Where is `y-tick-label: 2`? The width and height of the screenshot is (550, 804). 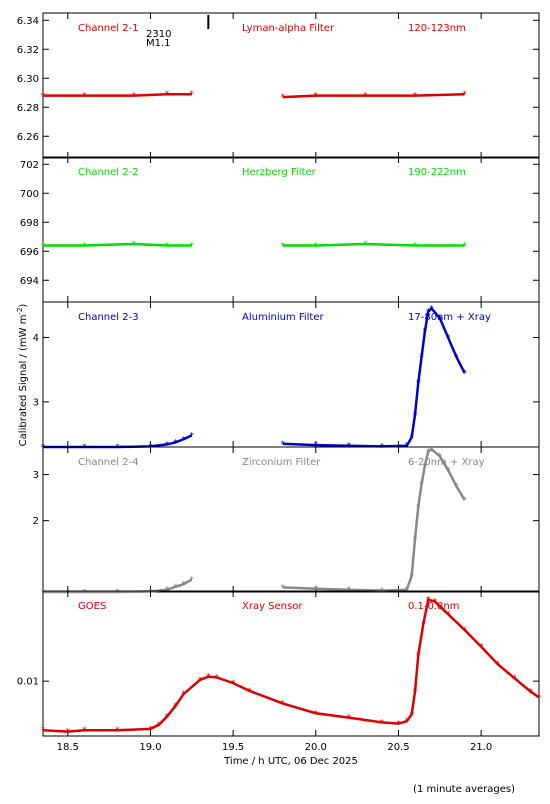
y-tick-label: 2 is located at coordinates (36, 521).